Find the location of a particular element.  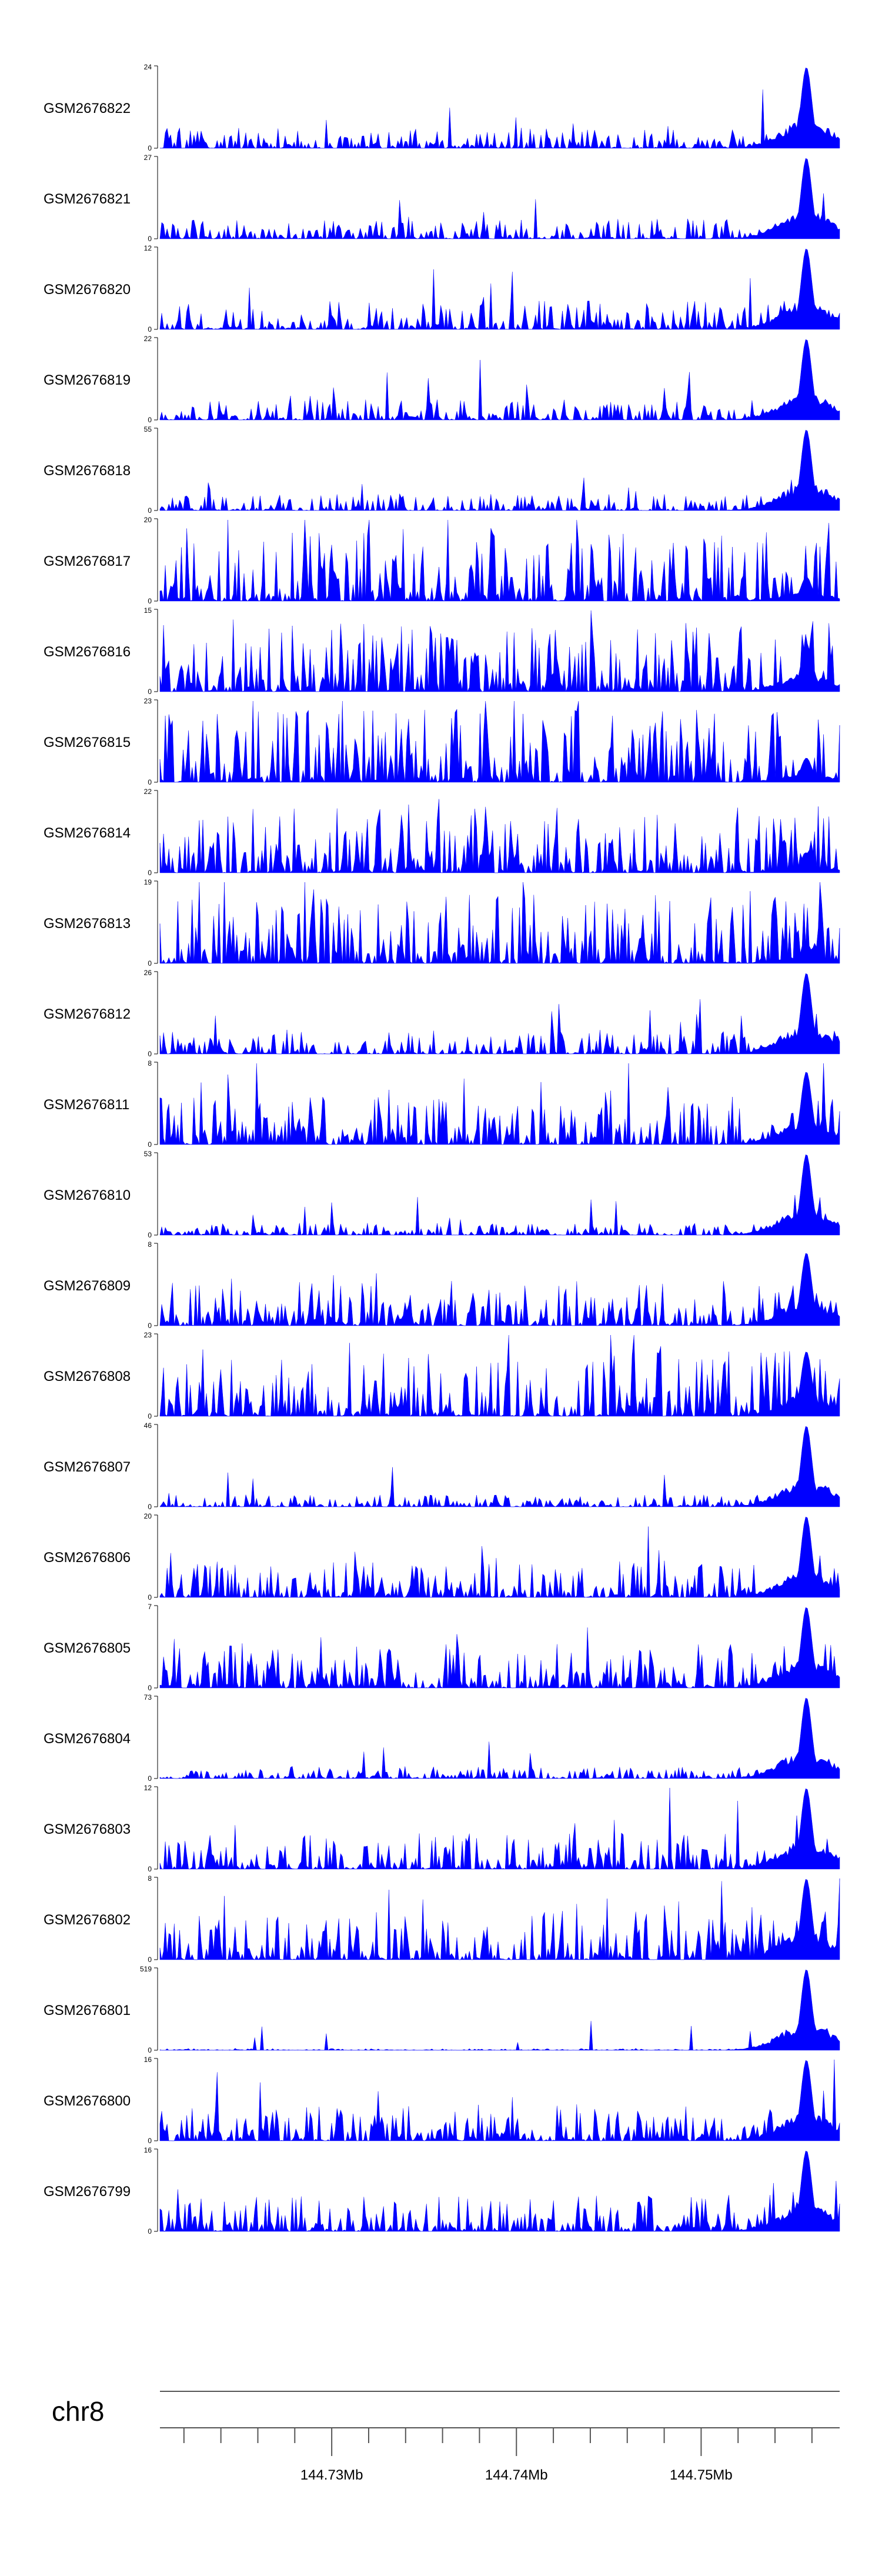

track-GSM2676816: GSM2676816 15 0 is located at coordinates (442, 651).